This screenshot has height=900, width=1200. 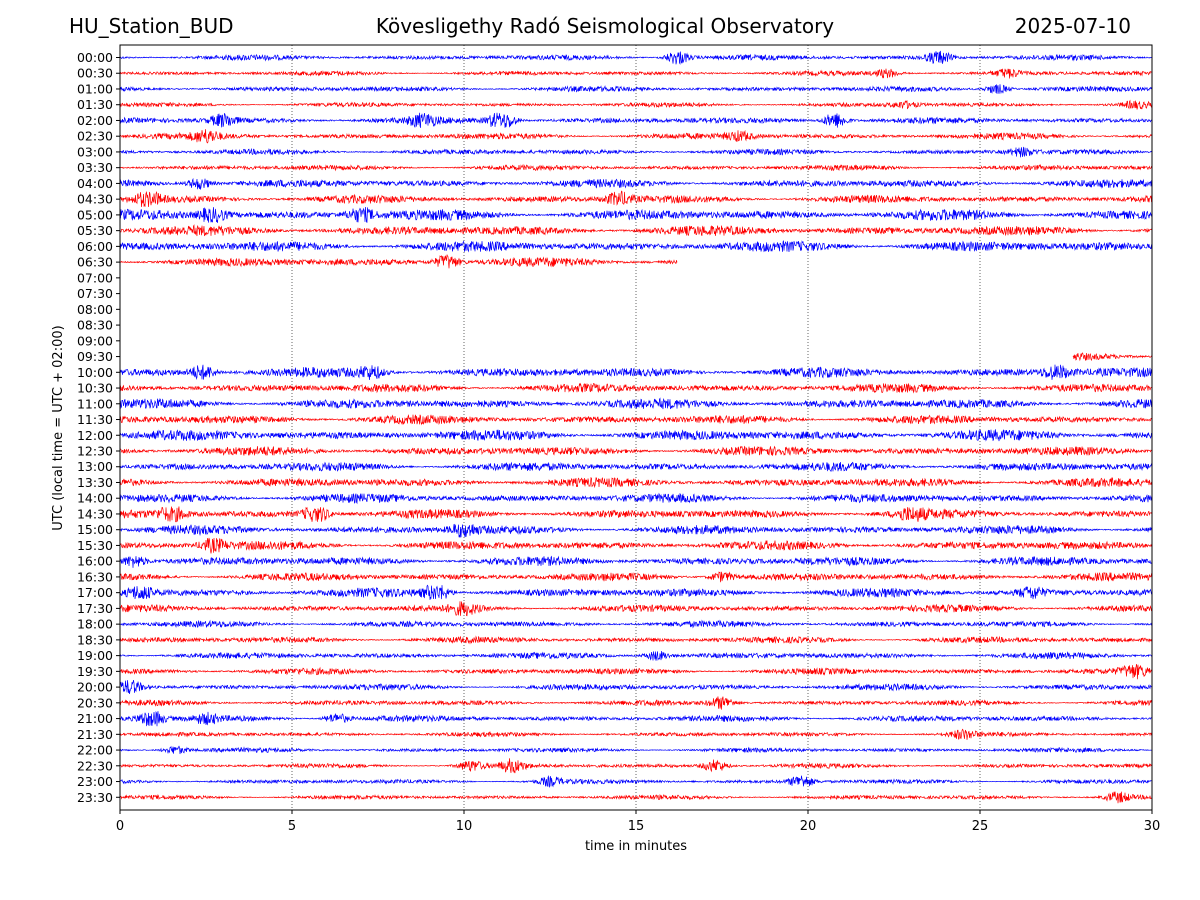 I want to click on x-axis-label: time in minutes, so click(x=636, y=846).